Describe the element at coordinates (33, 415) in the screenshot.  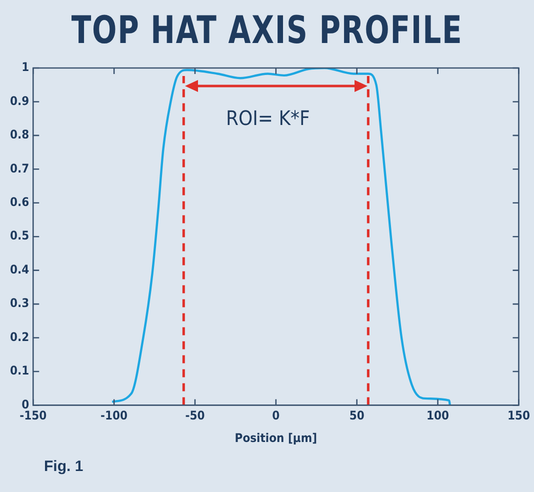
I see `x-tick-label: -150` at that location.